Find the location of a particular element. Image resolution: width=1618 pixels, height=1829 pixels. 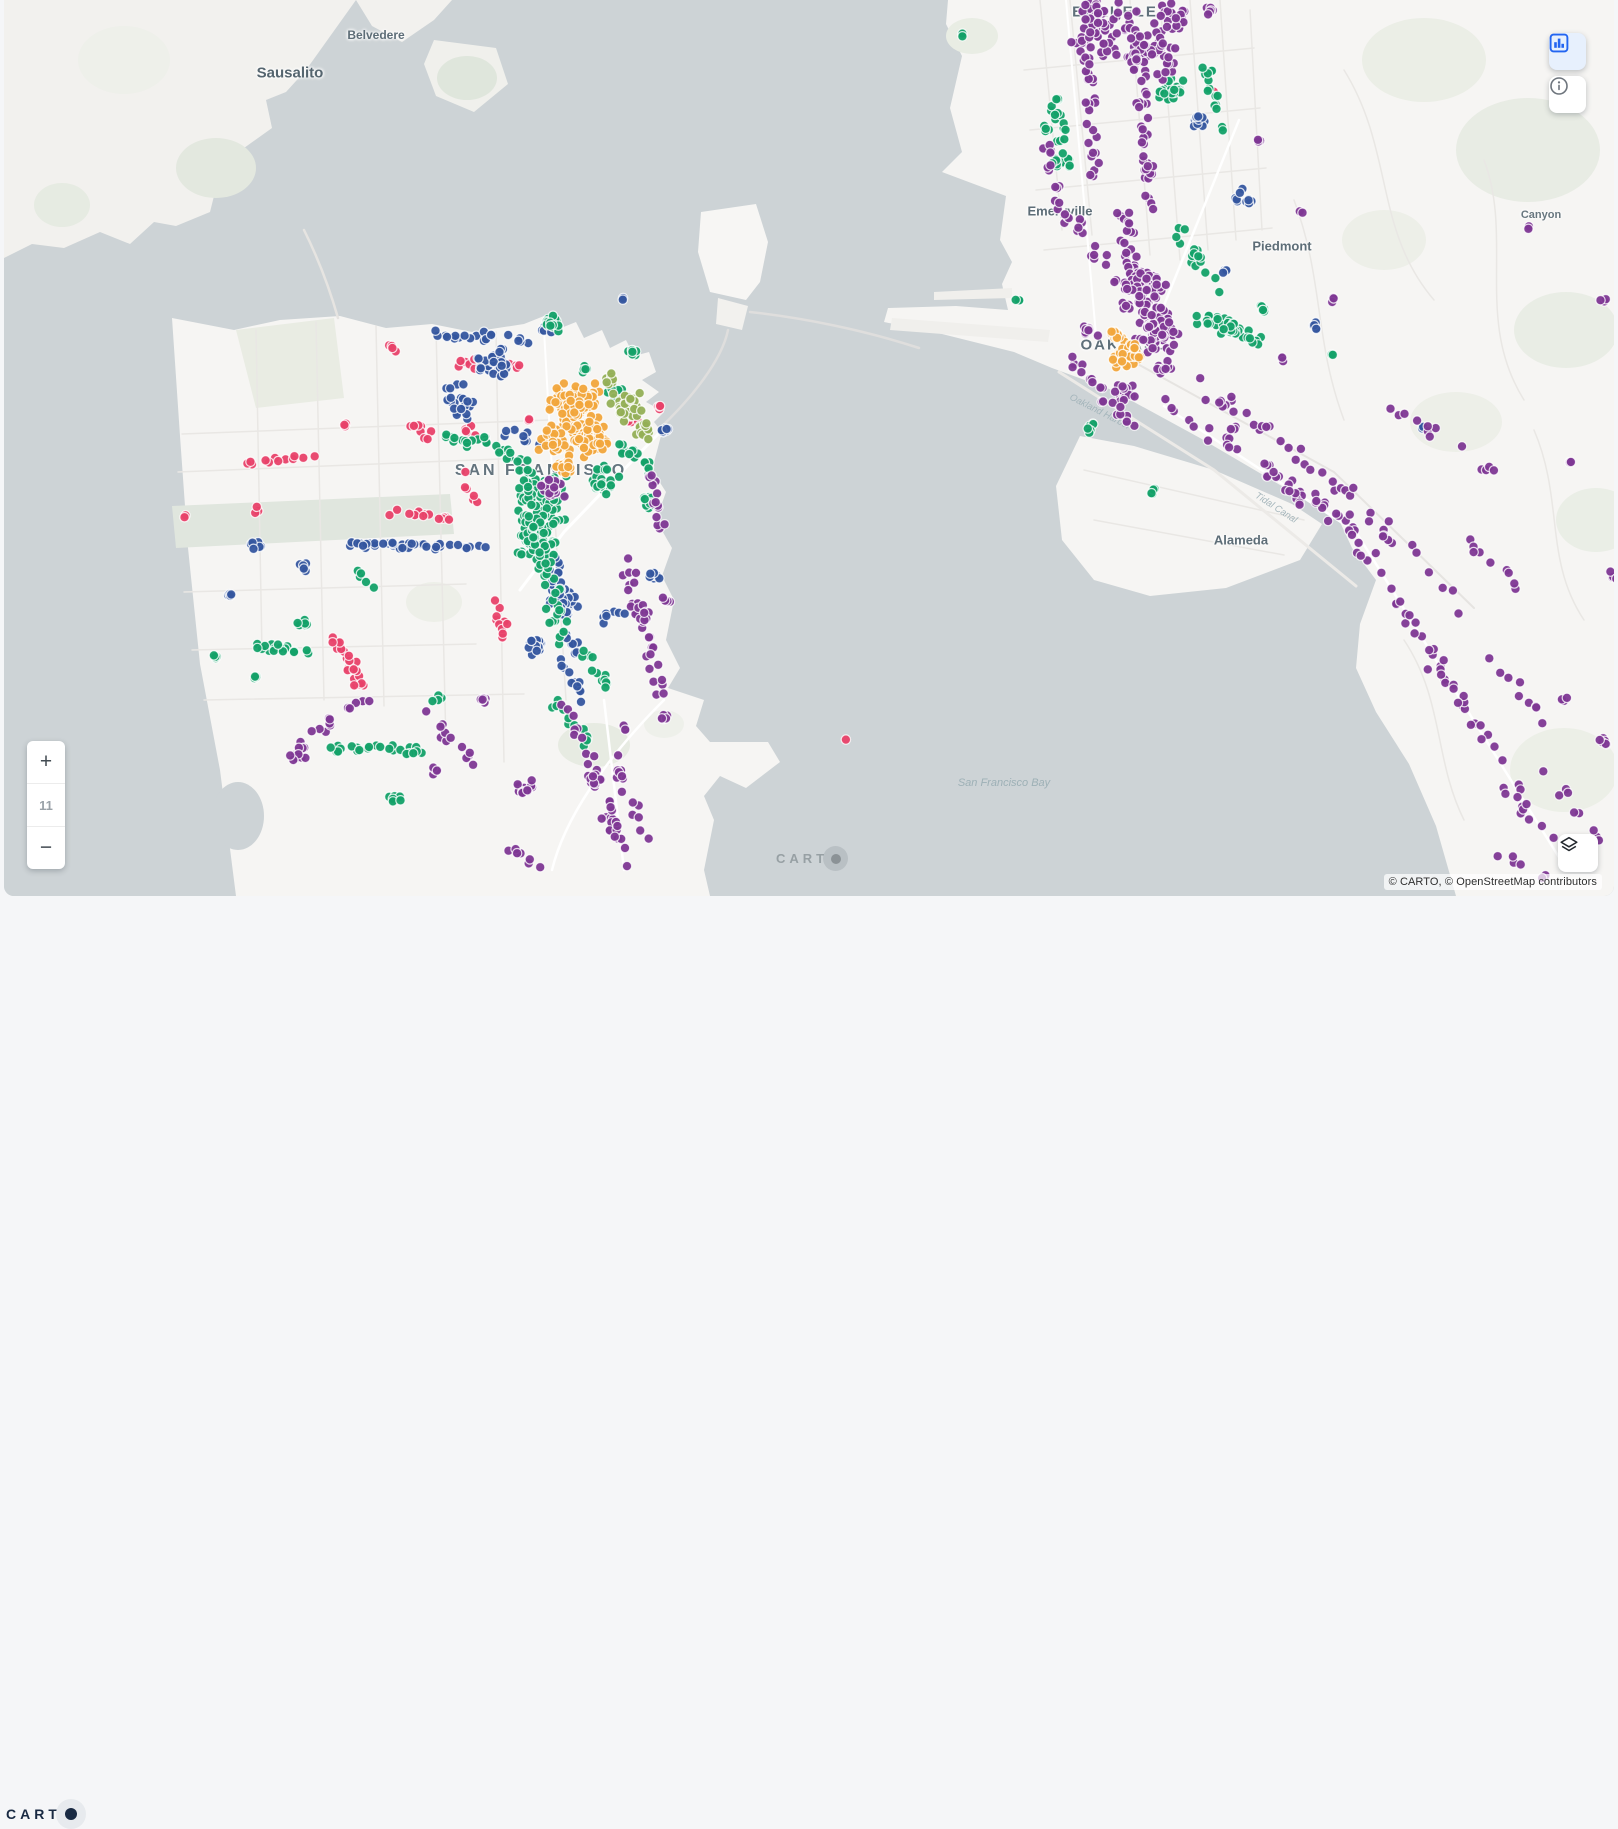

carto-watermark-ring is located at coordinates (836, 858).